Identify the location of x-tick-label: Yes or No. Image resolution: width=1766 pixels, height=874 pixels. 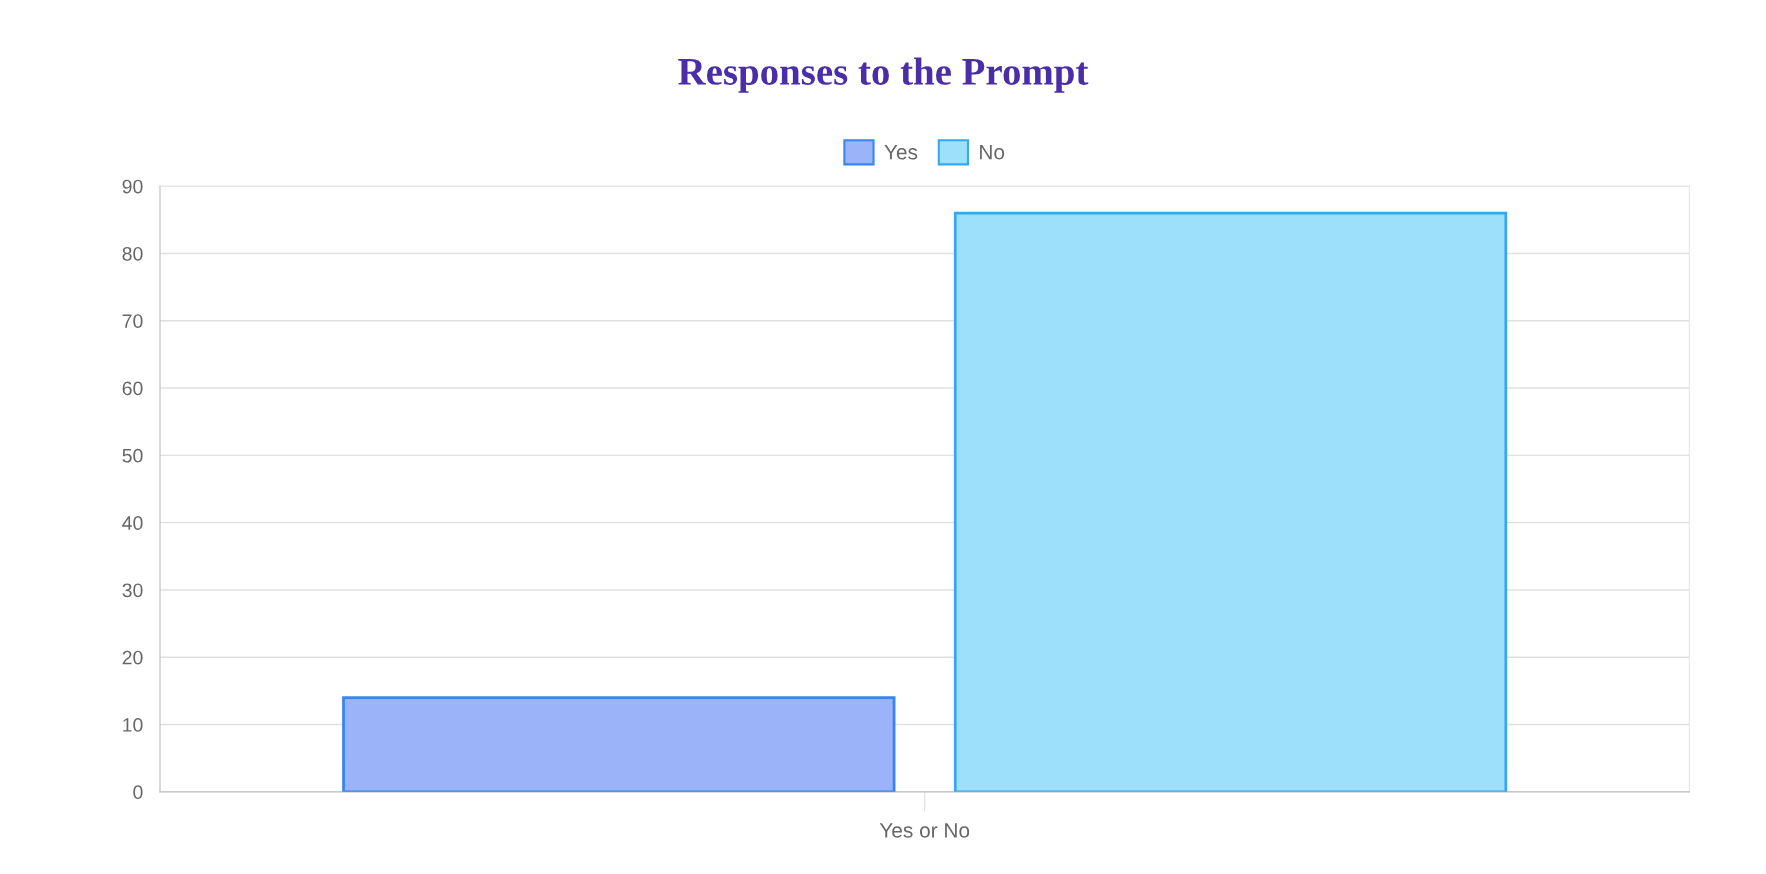
(924, 830).